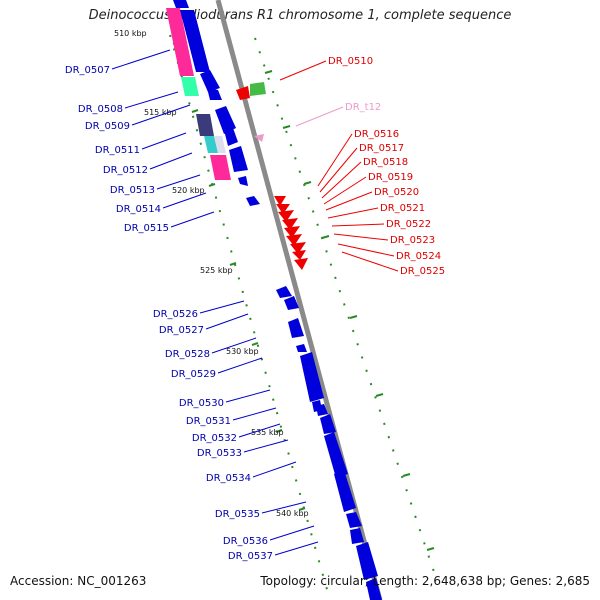 The image size is (600, 600). What do you see at coordinates (100, 109) in the screenshot?
I see `gene-label: DR_0508` at bounding box center [100, 109].